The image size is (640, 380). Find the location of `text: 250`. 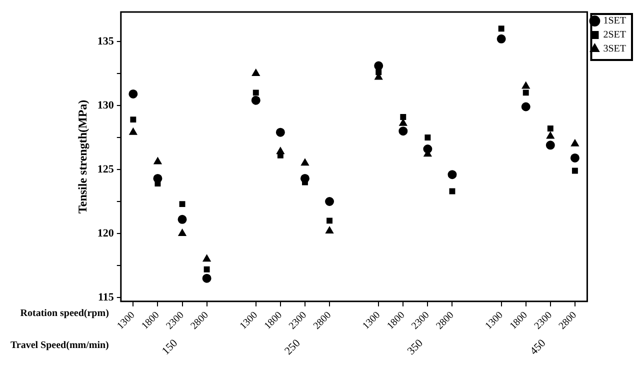

text: 250 is located at coordinates (293, 347).